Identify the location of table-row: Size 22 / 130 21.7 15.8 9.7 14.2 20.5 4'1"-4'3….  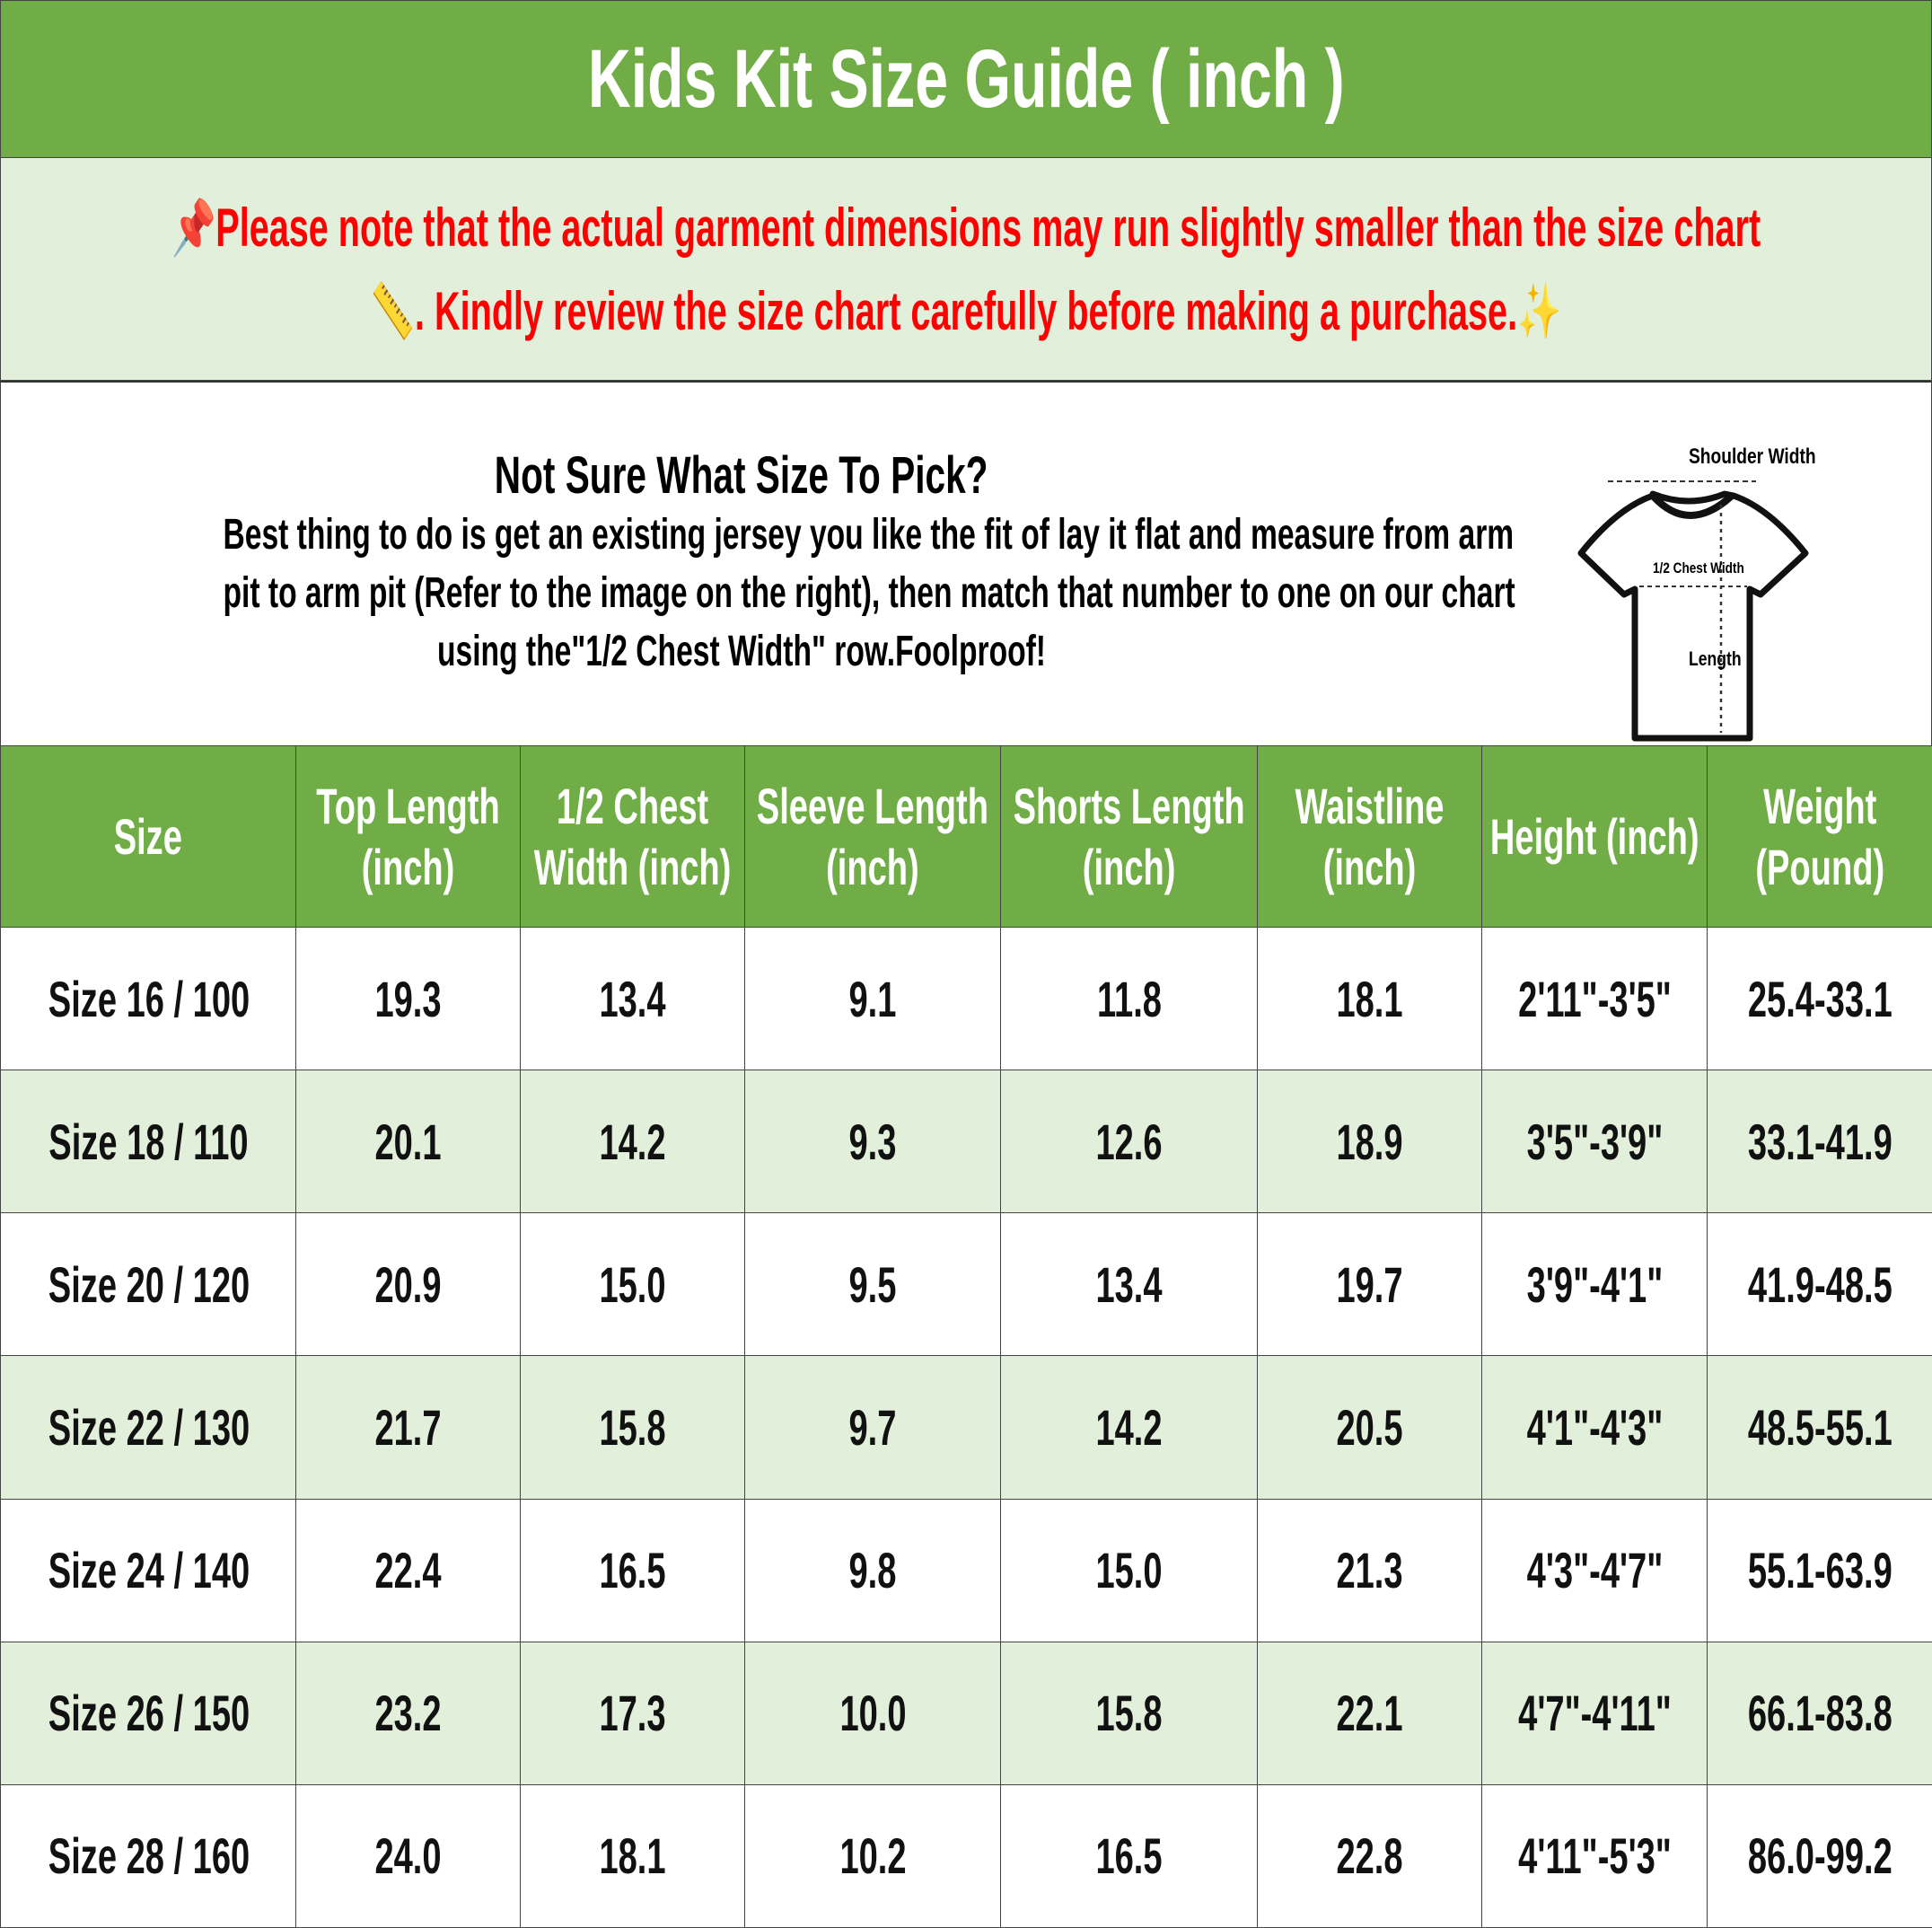
(966, 1427).